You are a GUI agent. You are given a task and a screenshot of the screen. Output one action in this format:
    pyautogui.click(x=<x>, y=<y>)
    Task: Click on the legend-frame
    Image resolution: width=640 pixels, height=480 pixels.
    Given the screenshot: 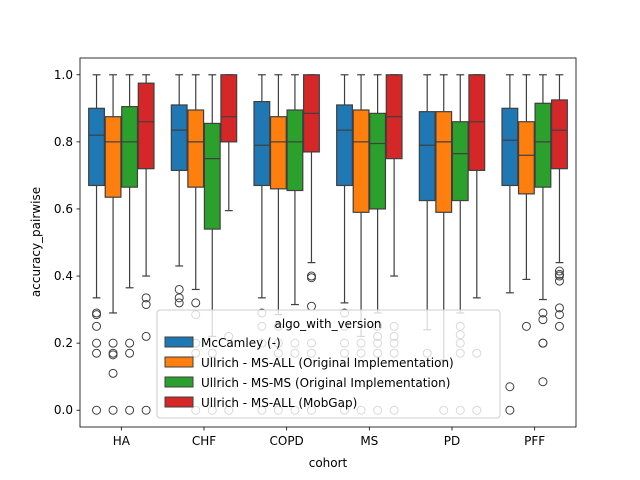 What is the action you would take?
    pyautogui.click(x=328, y=364)
    